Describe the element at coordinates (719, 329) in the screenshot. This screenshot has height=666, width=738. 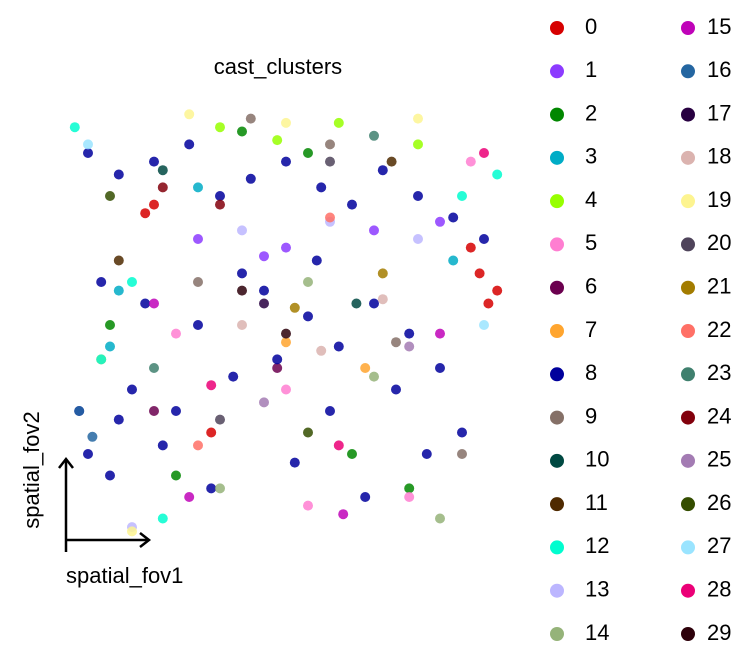
I see `legend-label: 22` at that location.